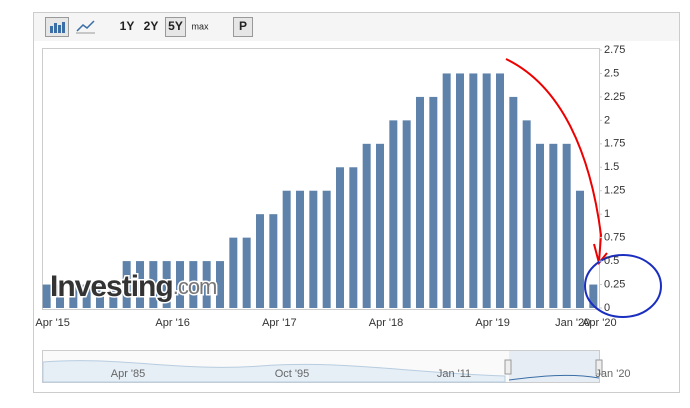 The height and width of the screenshot is (408, 690). What do you see at coordinates (554, 377) in the screenshot?
I see `navigator-line` at bounding box center [554, 377].